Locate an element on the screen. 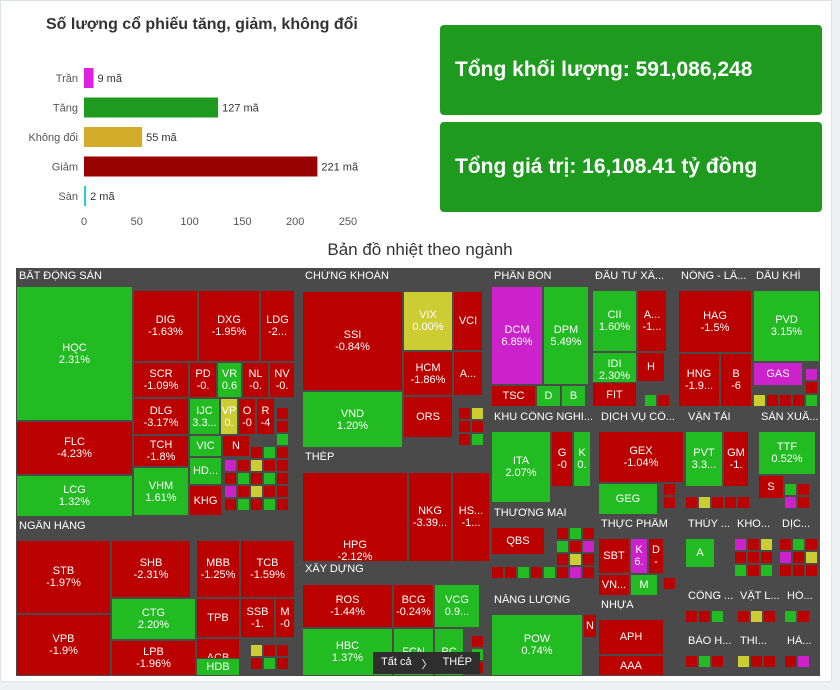 The height and width of the screenshot is (690, 840). stock-cell: NV -0. is located at coordinates (282, 380).